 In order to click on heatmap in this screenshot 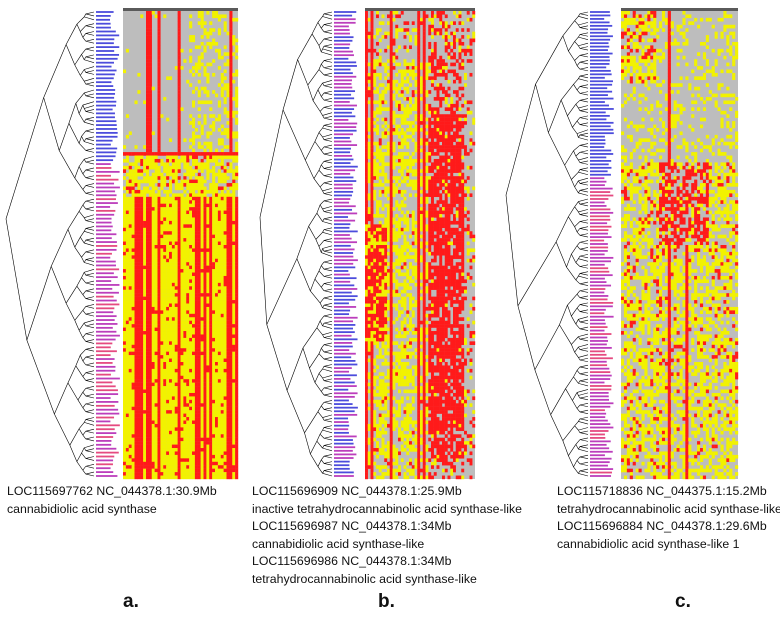, I will do `click(420, 244)`.